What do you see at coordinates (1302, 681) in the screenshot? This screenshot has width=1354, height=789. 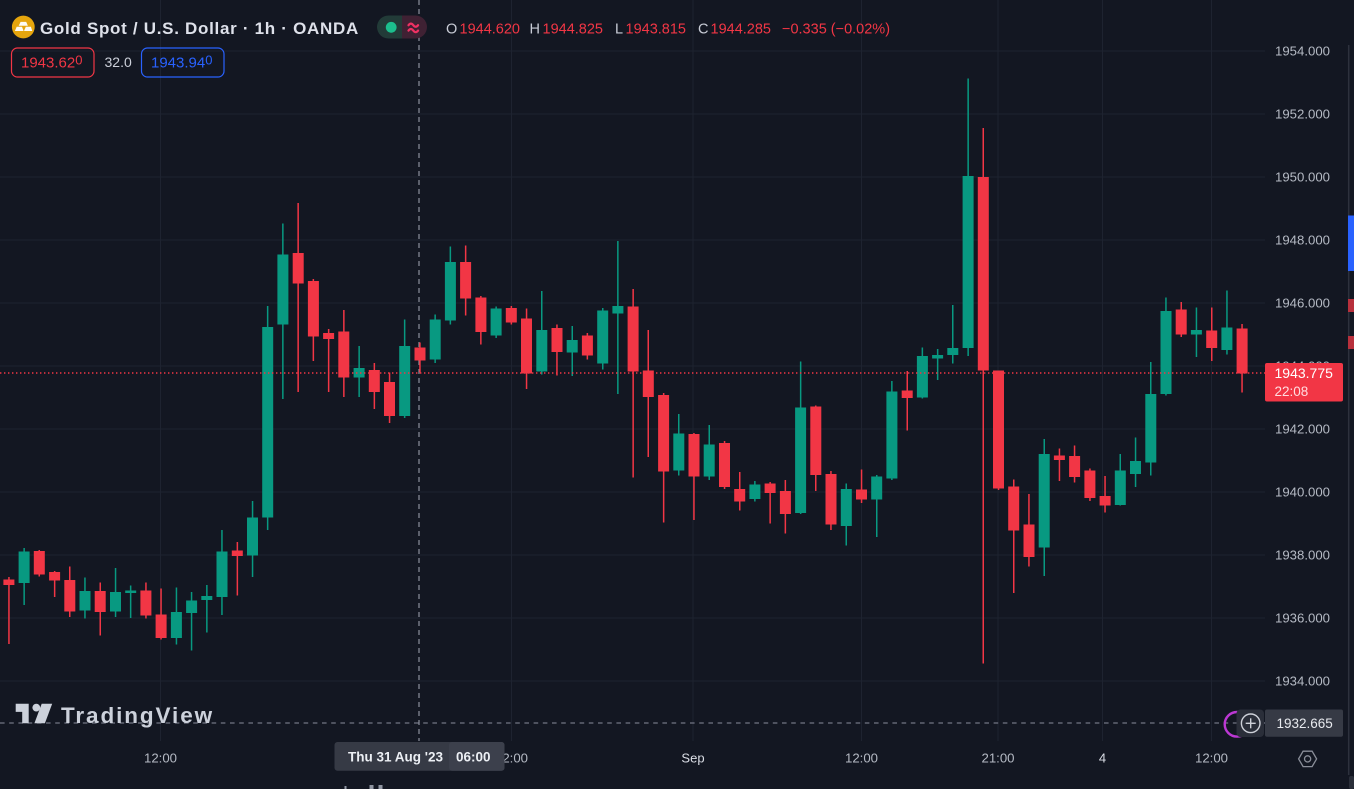 I see `svg-text: 1934.000` at bounding box center [1302, 681].